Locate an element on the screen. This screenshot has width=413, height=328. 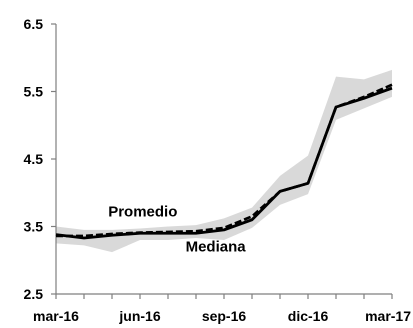
y-tick-label: 3.5 is located at coordinates (34, 227).